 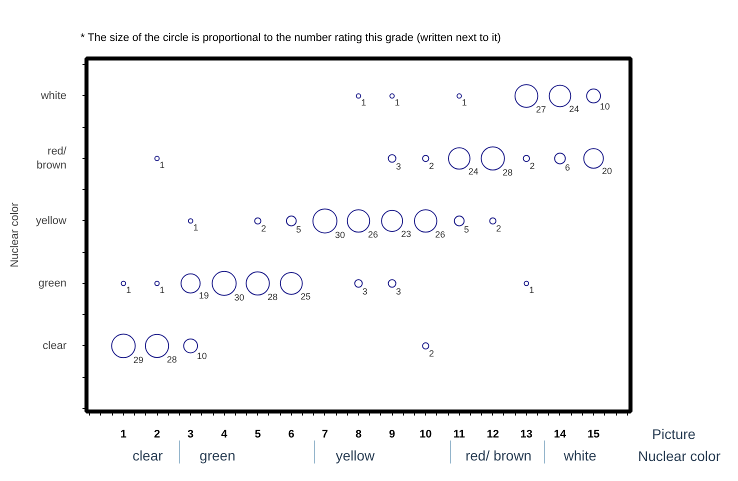 I want to click on x-tick-label: 12, so click(x=492, y=434).